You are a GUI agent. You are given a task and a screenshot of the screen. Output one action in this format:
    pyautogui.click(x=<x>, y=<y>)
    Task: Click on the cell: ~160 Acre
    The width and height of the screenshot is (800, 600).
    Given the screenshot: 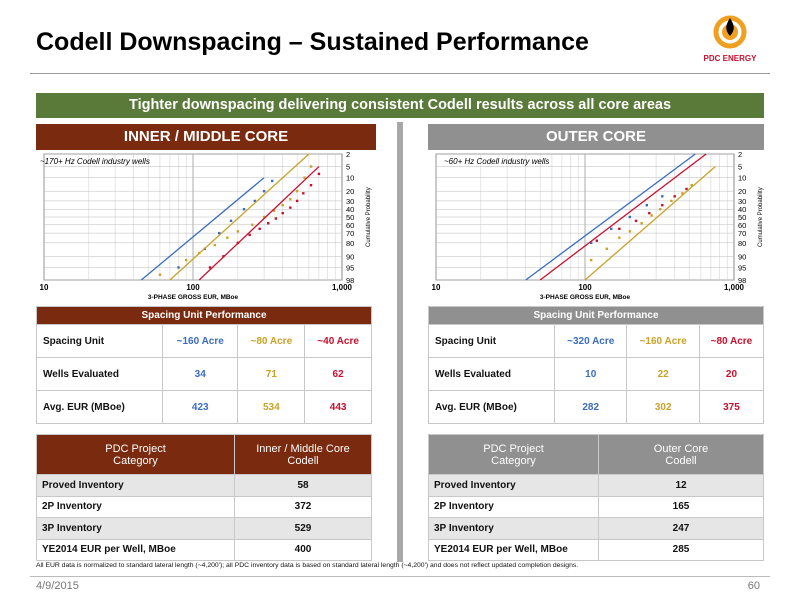 What is the action you would take?
    pyautogui.click(x=663, y=341)
    